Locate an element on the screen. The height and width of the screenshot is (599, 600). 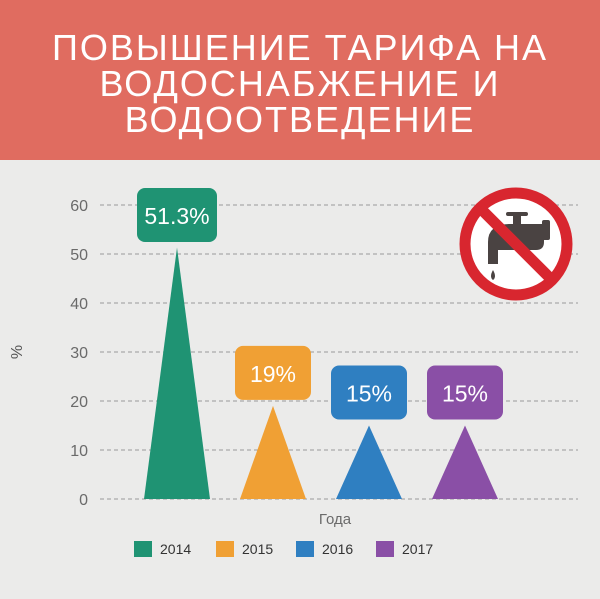
bar-2017 is located at coordinates (465, 462).